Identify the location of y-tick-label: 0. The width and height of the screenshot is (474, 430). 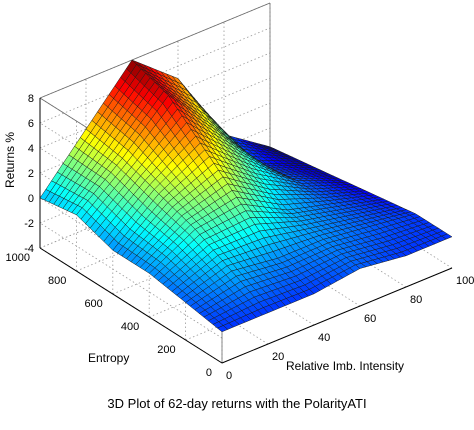
(209, 373).